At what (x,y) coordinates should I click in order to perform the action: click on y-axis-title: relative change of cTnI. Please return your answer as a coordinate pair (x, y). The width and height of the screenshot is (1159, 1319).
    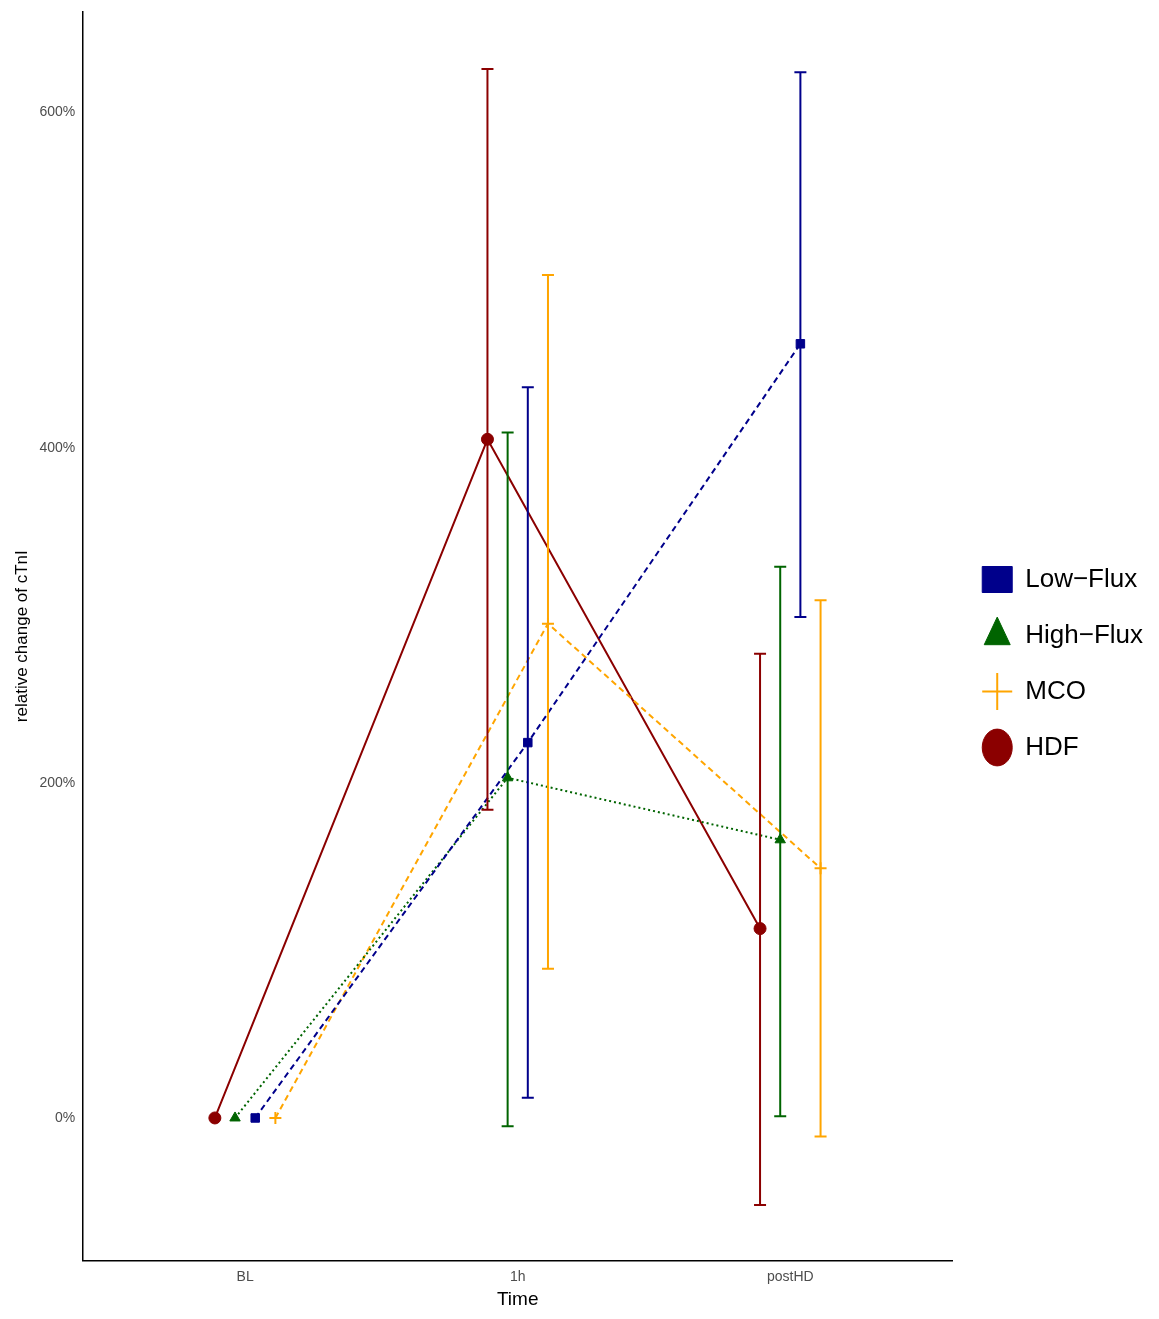
    Looking at the image, I should click on (21, 636).